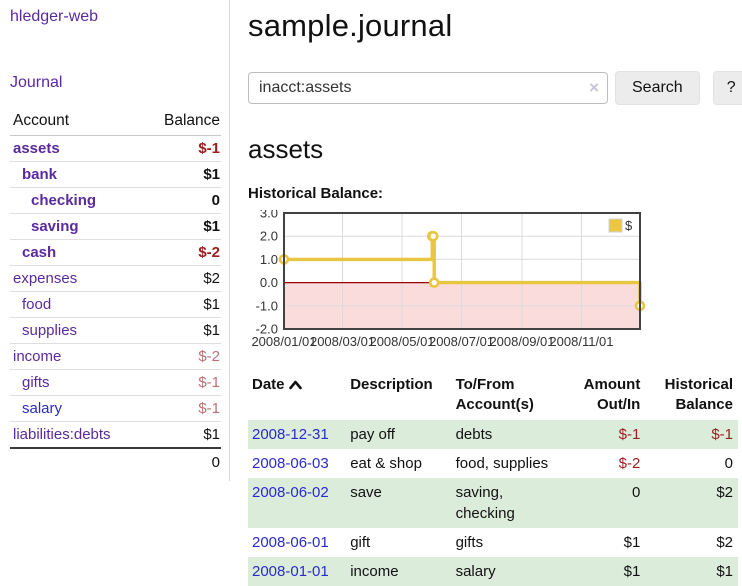 The width and height of the screenshot is (742, 586). I want to click on transaction-description: eat & shop, so click(386, 463).